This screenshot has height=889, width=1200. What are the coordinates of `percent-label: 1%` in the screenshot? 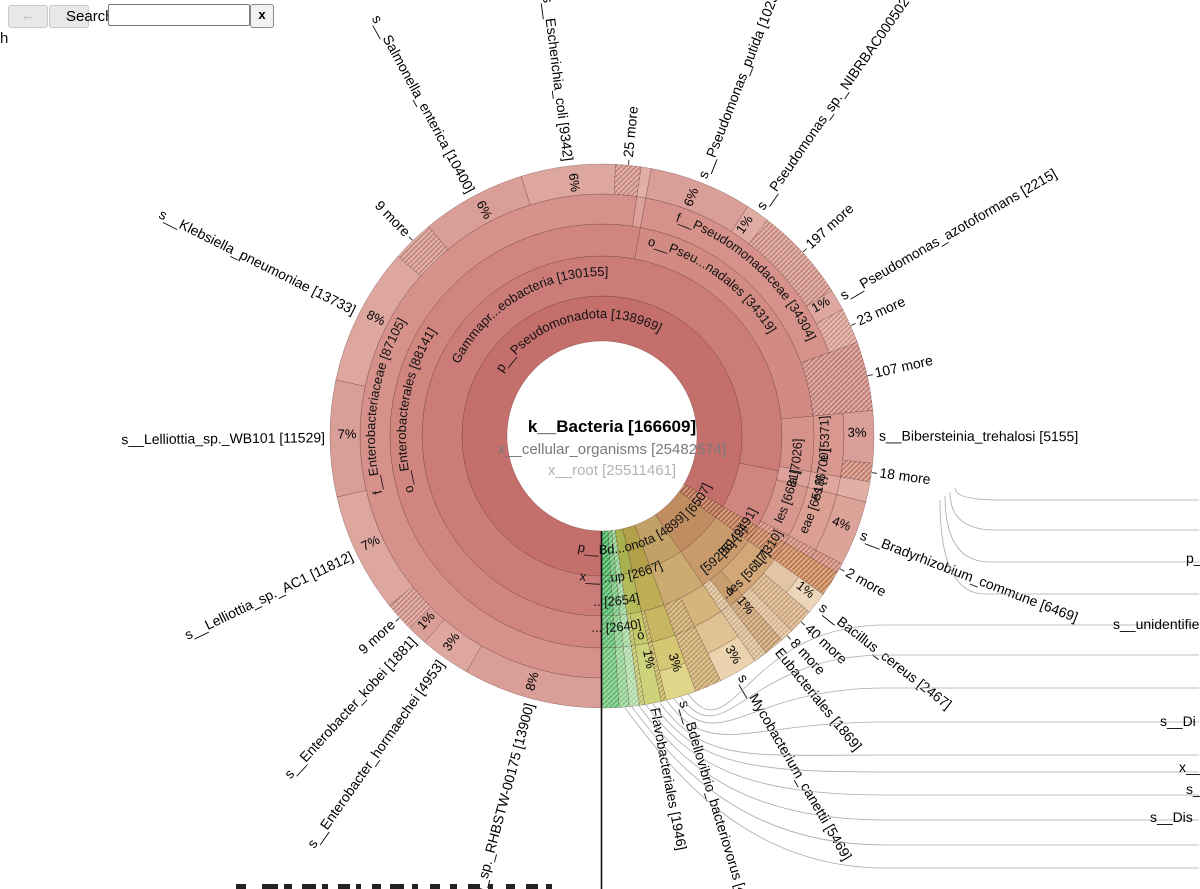 It's located at (649, 659).